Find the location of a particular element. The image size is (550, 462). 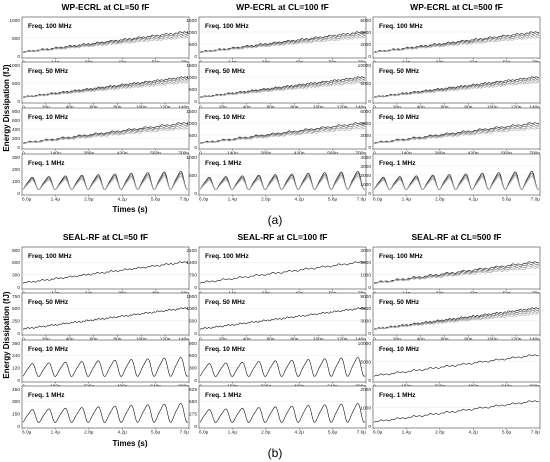

sublabel-a: (a) is located at coordinates (275, 220).